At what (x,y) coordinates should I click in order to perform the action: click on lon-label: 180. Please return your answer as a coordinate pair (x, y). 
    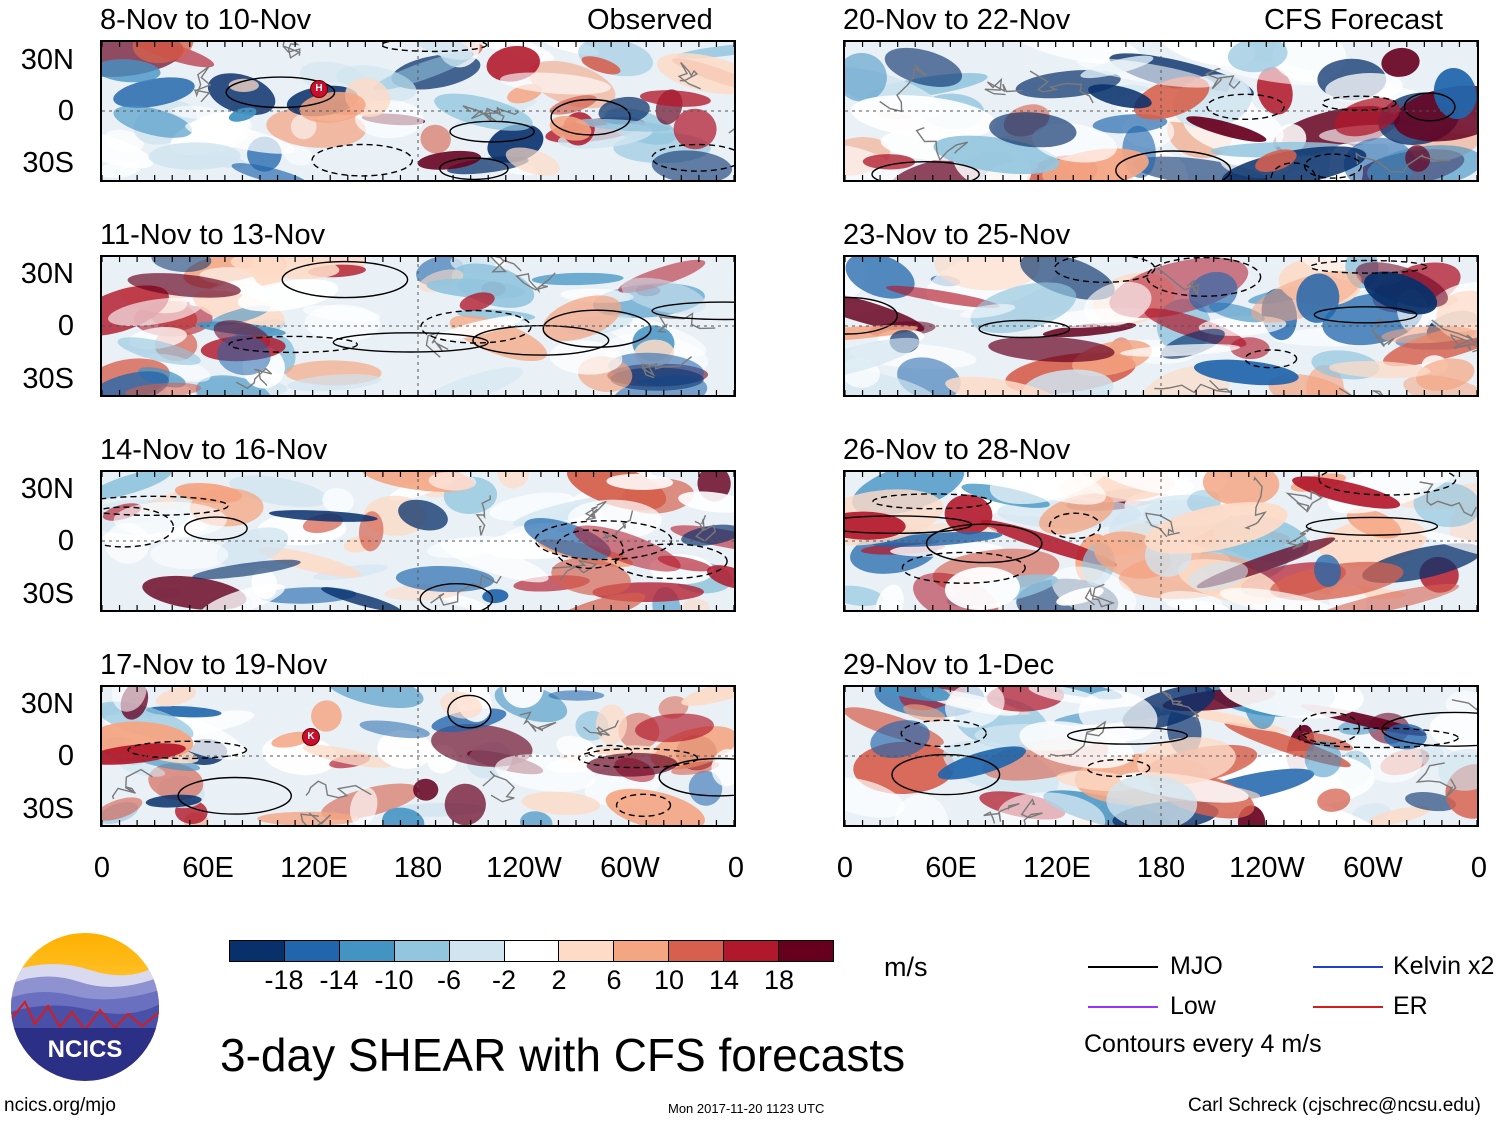
    Looking at the image, I should click on (418, 868).